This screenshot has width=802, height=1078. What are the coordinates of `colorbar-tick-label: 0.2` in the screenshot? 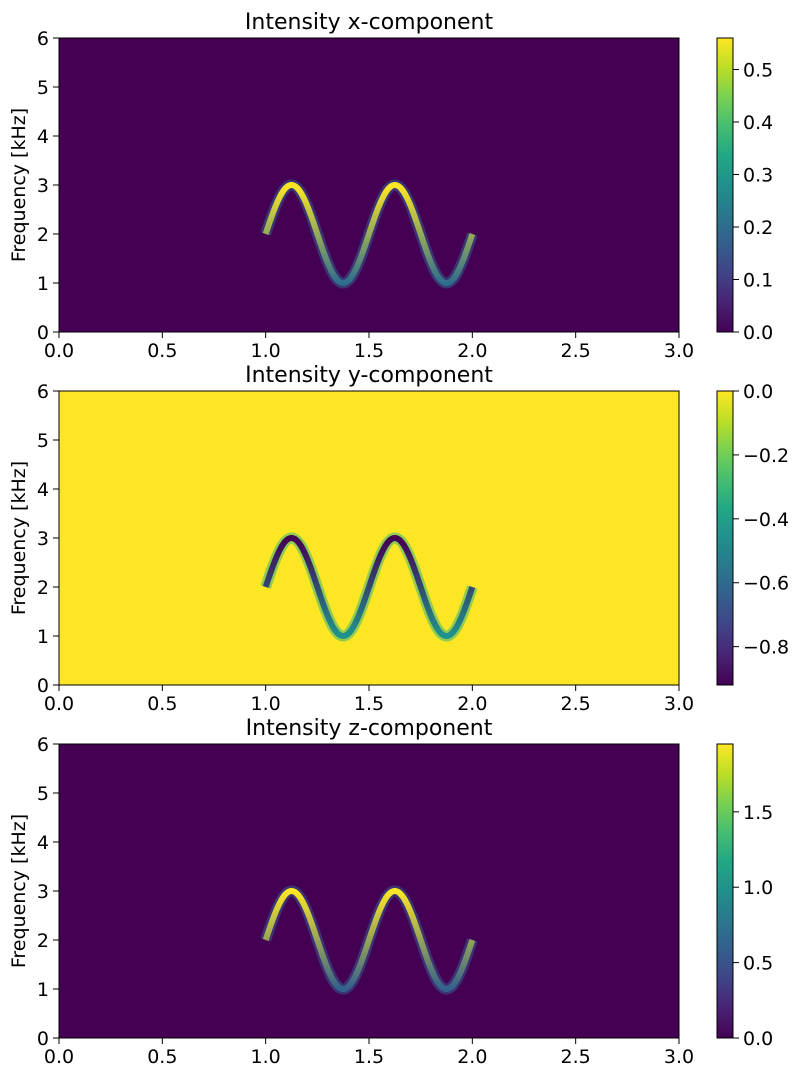 It's located at (758, 228).